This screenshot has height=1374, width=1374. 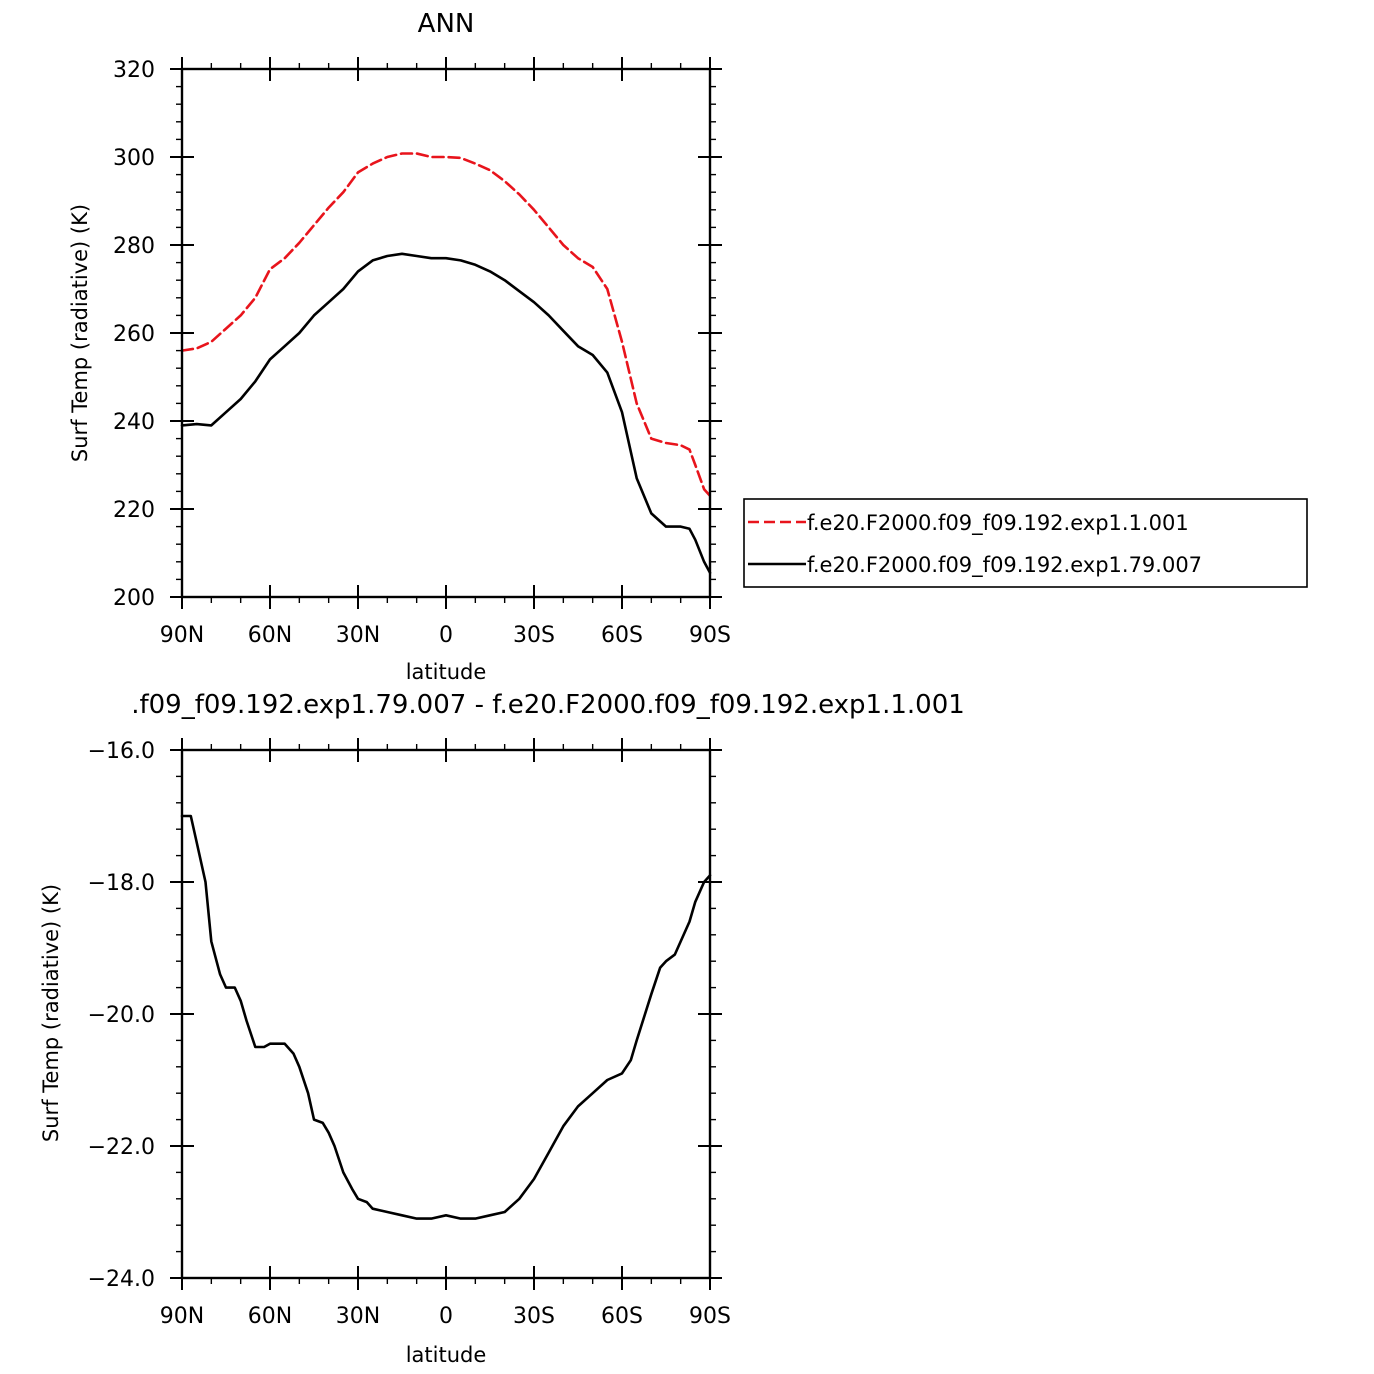 What do you see at coordinates (134, 422) in the screenshot?
I see `top-y-tick-label: 240` at bounding box center [134, 422].